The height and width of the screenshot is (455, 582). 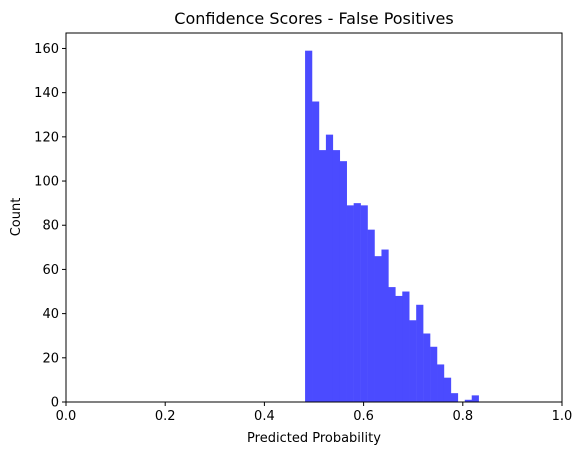 I want to click on y-tick-label-2: 40, so click(x=50, y=314).